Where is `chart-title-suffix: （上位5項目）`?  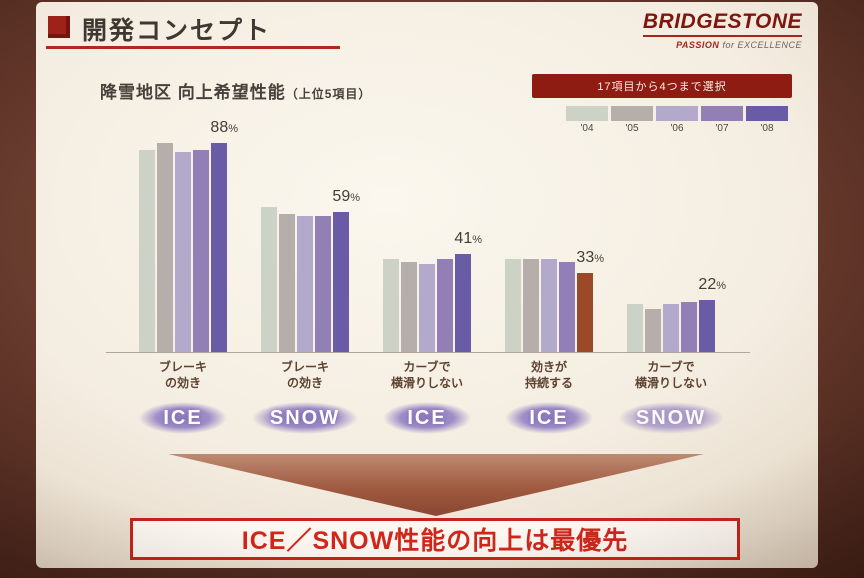
chart-title-suffix: （上位5項目） is located at coordinates (328, 94).